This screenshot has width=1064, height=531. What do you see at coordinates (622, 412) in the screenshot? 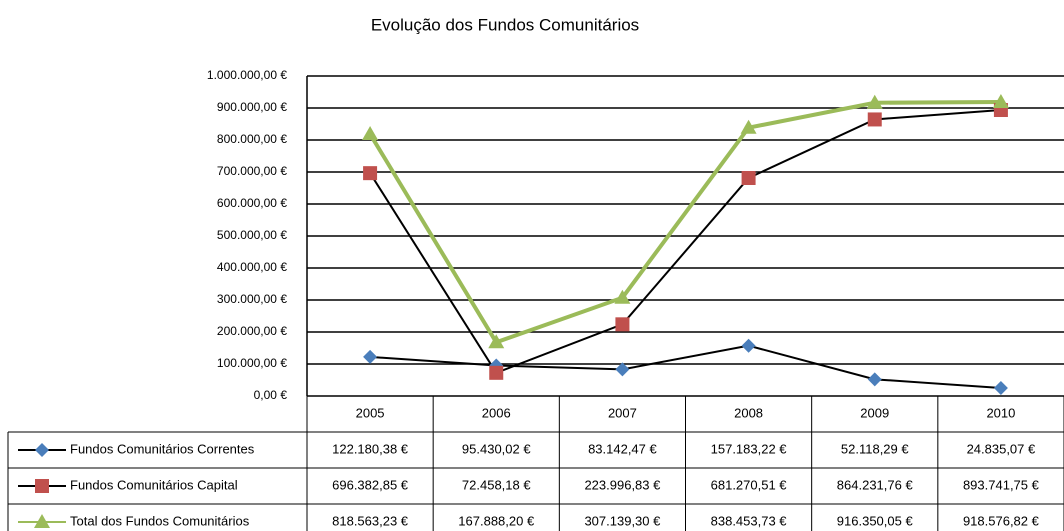
I see `x-tick-label: 2007` at bounding box center [622, 412].